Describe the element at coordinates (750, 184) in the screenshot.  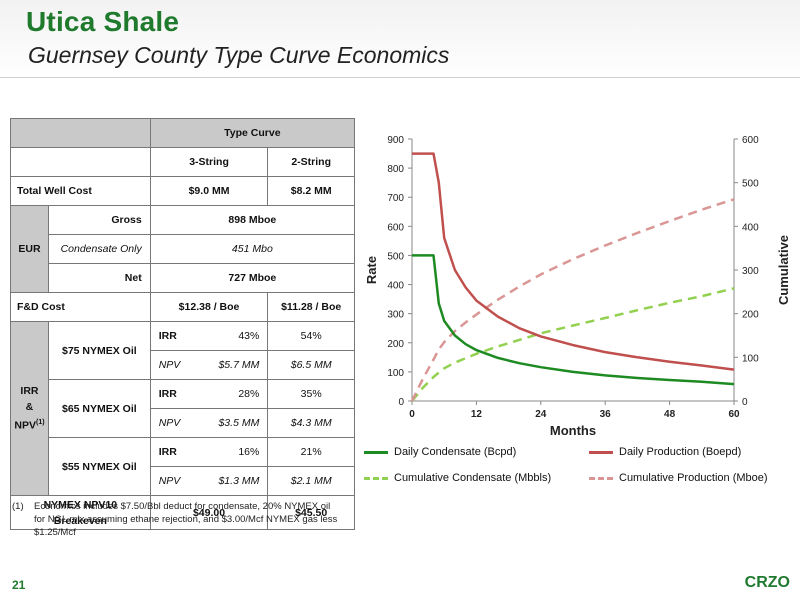
I see `y2-tick-label: 500` at that location.